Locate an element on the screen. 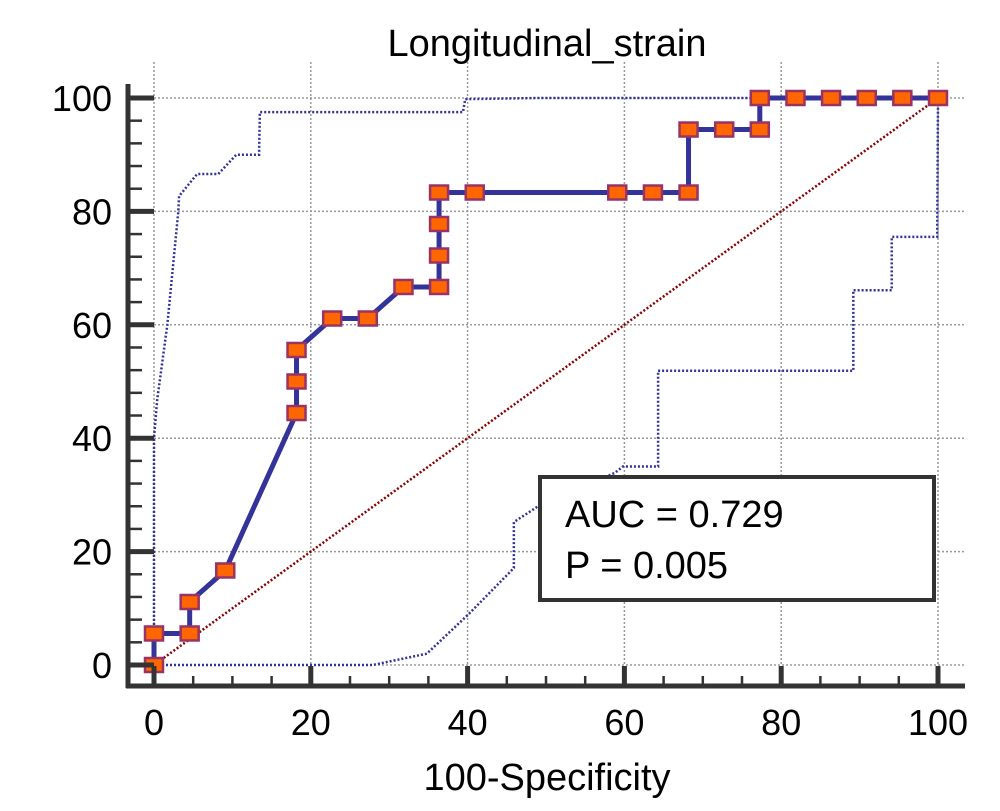  x-tick-label: 80 is located at coordinates (781, 722).